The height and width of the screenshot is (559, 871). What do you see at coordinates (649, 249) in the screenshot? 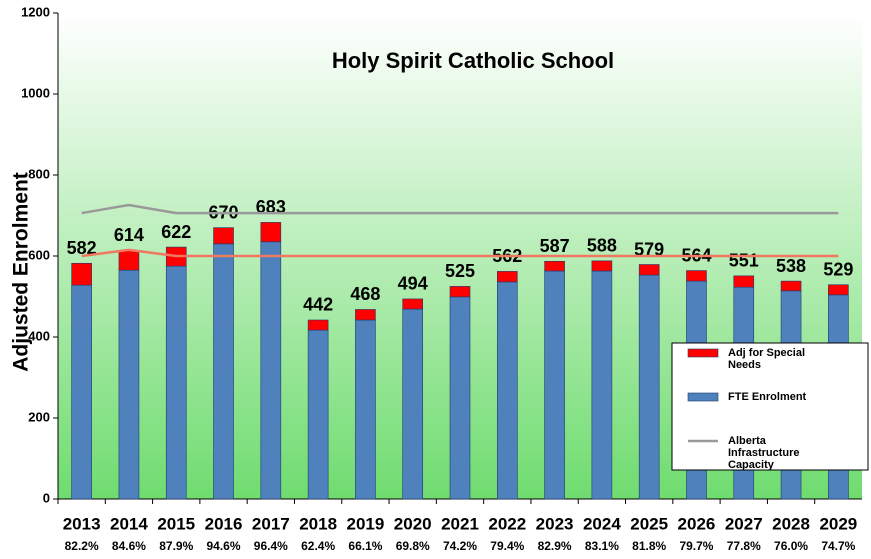
I see `total-label: 579` at bounding box center [649, 249].